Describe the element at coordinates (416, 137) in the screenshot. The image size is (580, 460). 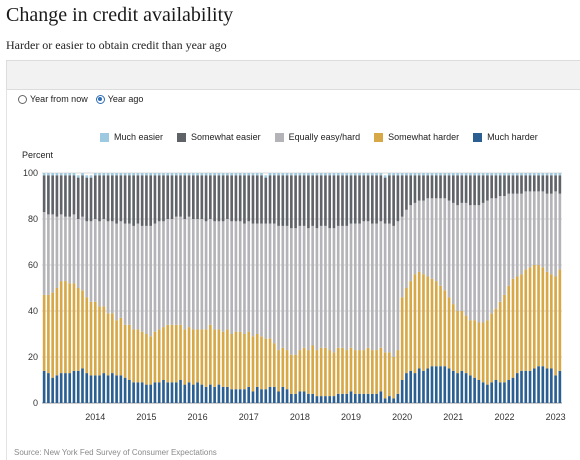
I see `legend-item-somewhat-harder: Somewhat harder` at that location.